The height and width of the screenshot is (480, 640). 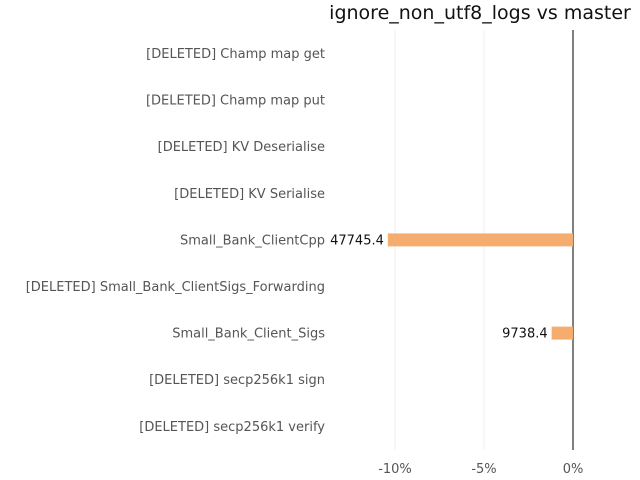 I want to click on category-label: [DELETED] KV Deserialise, so click(x=241, y=147).